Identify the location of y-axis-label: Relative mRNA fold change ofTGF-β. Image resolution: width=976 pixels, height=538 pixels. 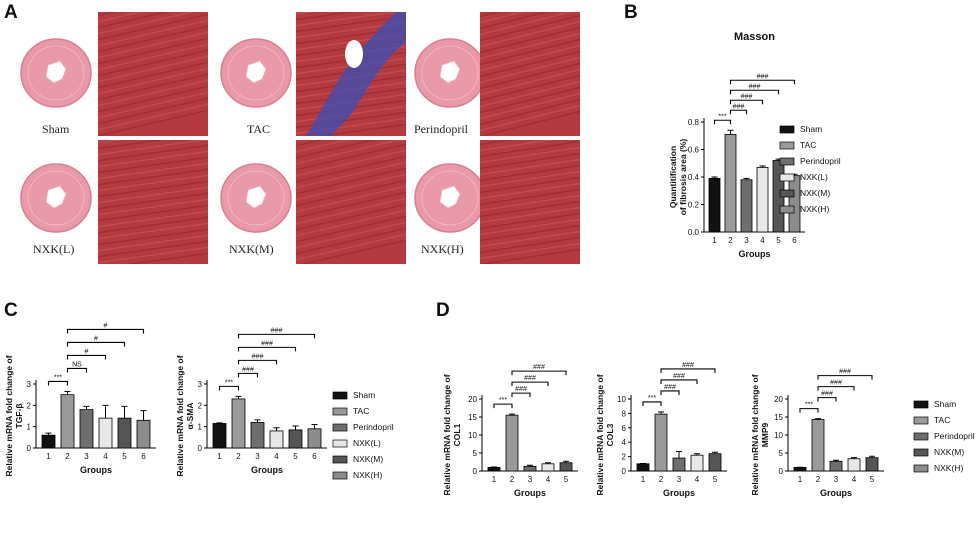
(14, 415).